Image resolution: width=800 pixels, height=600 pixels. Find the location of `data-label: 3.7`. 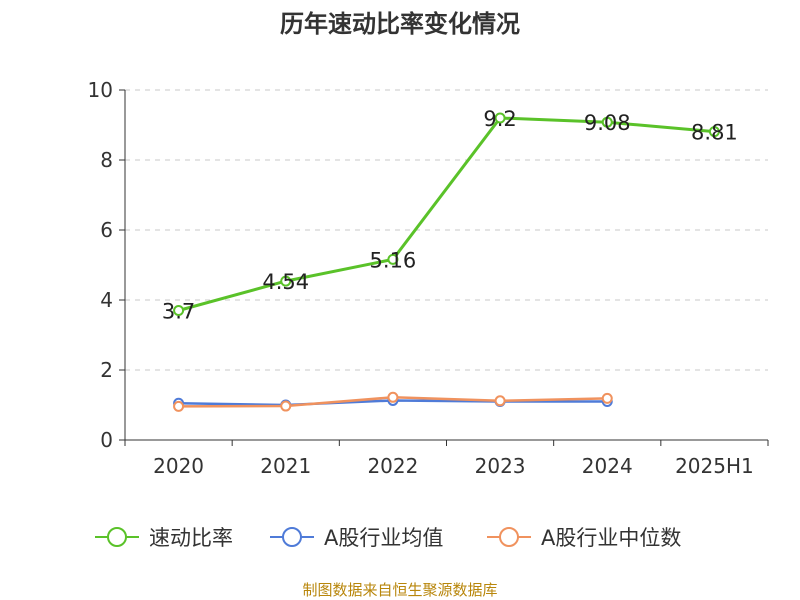

data-label: 3.7 is located at coordinates (178, 312).